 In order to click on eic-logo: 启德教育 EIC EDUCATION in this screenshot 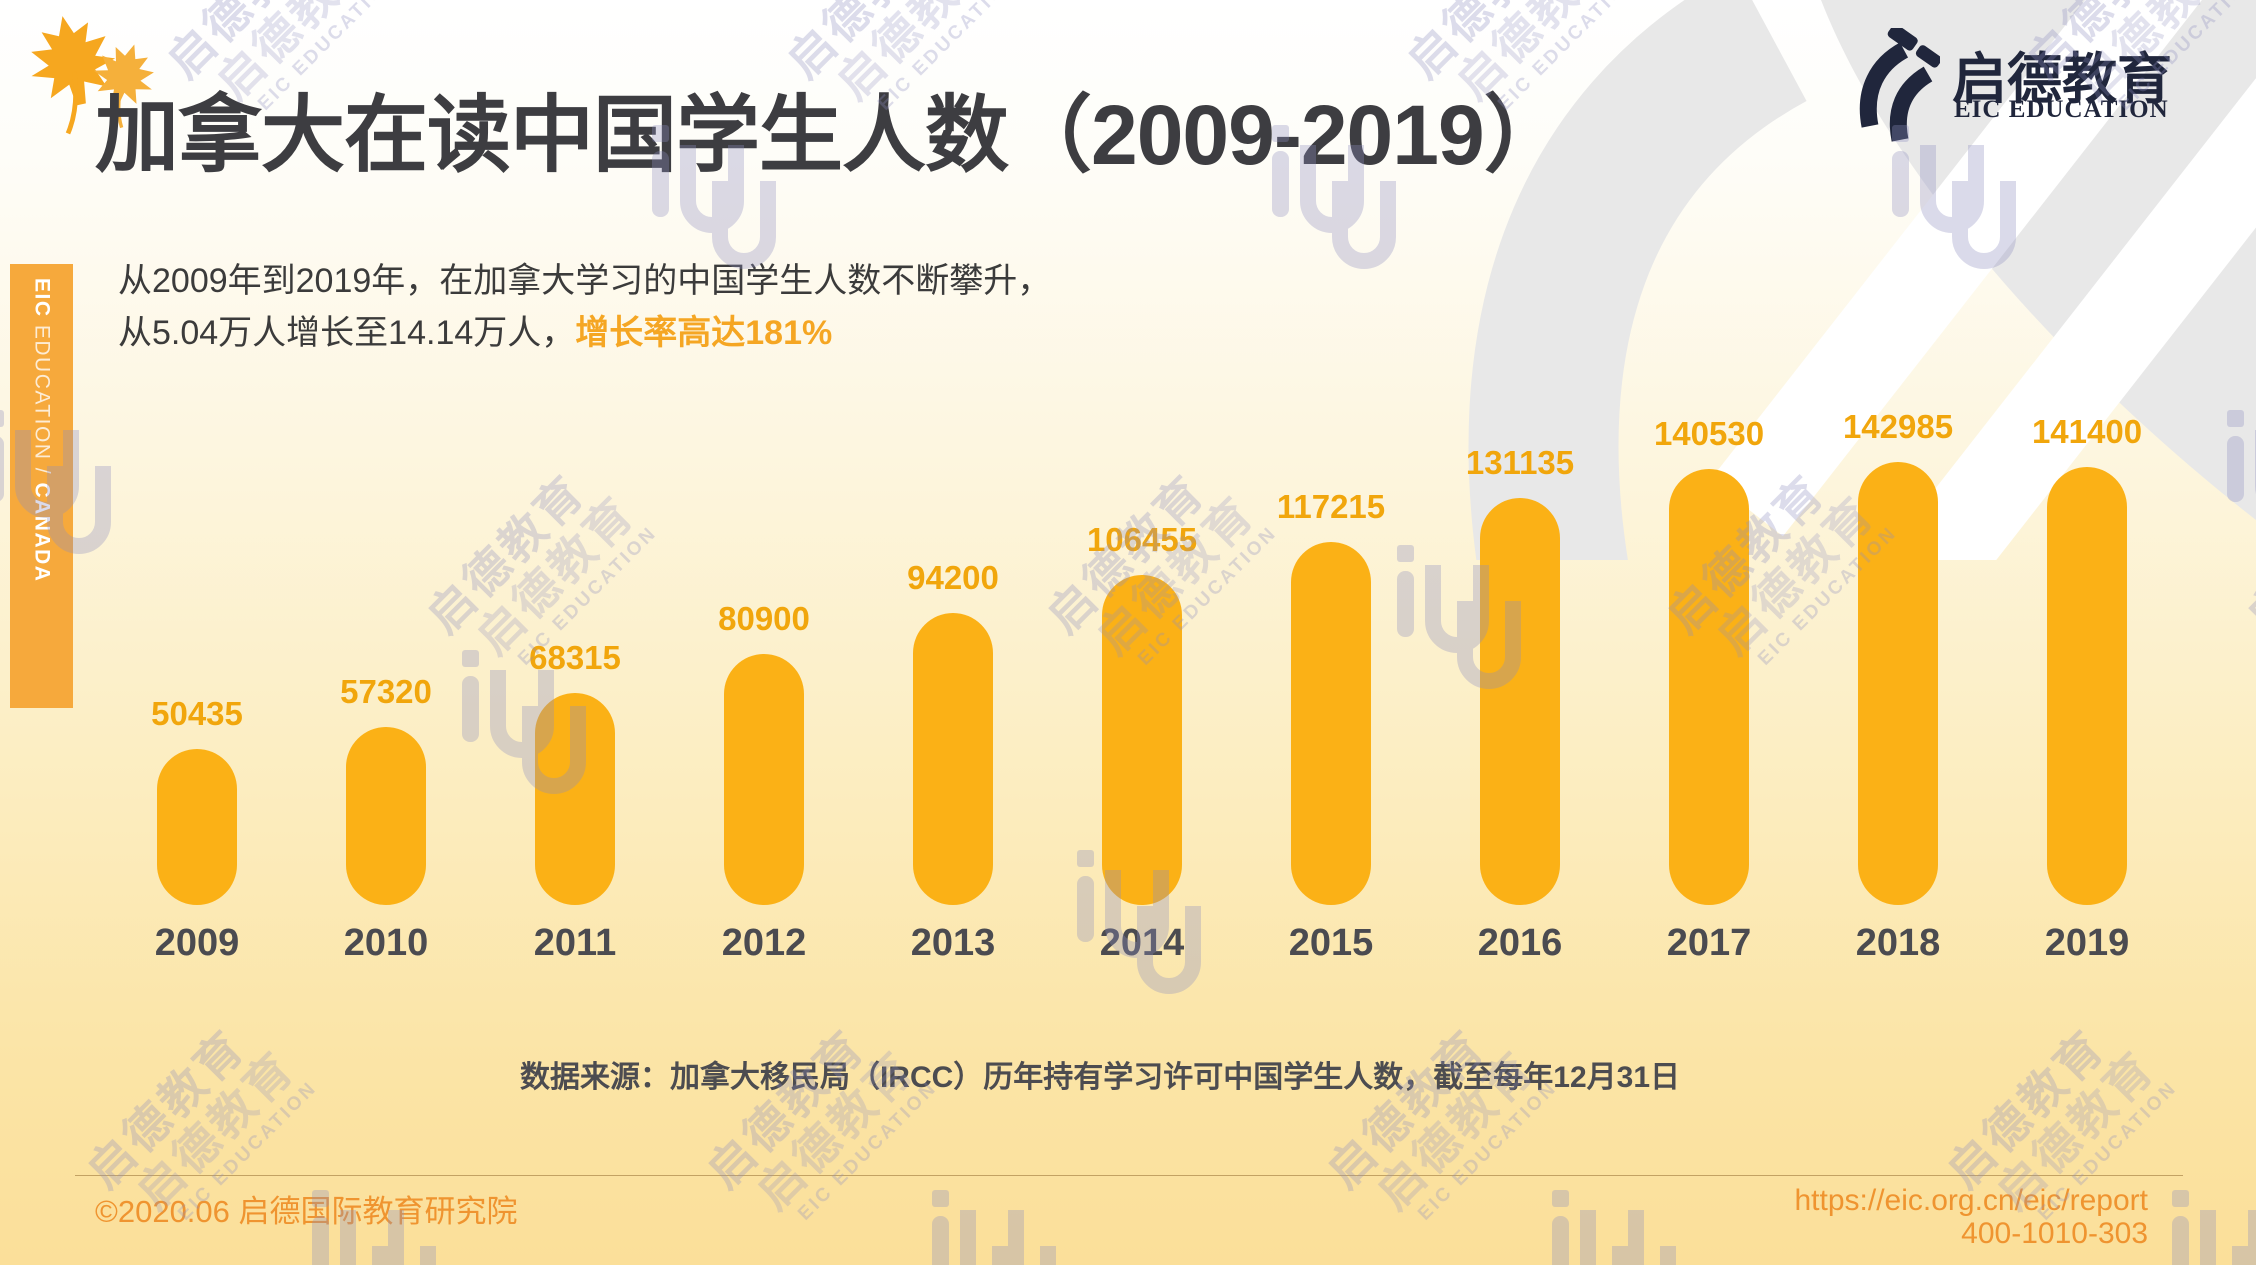, I will do `click(2010, 86)`.